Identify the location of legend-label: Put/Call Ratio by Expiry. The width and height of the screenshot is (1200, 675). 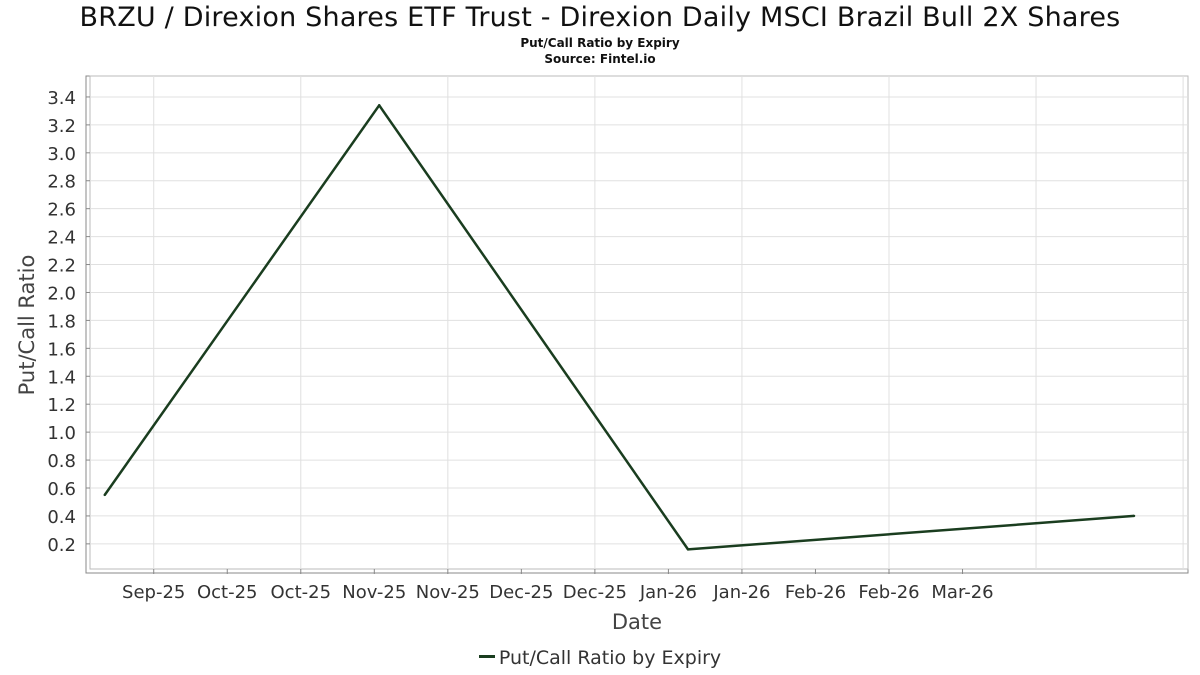
(610, 658).